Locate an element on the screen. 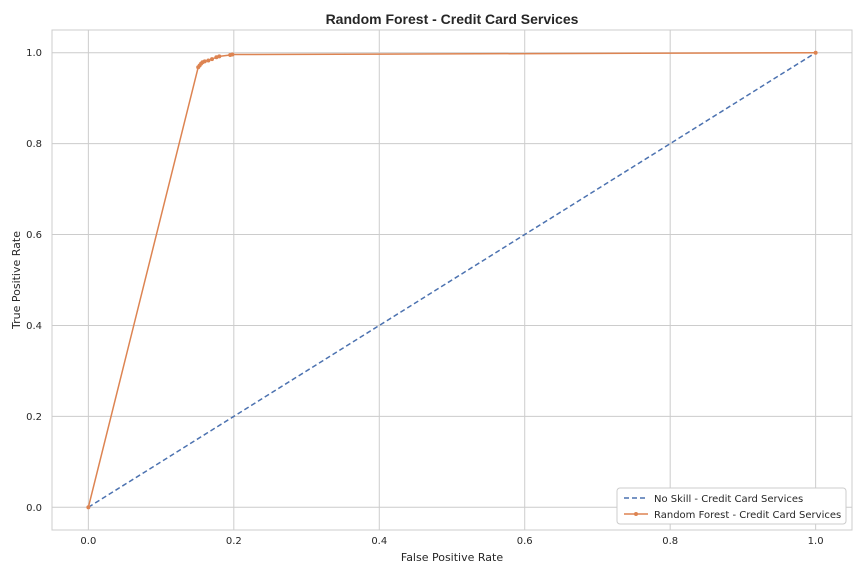 The image size is (864, 576). y-tick-label: 0.6 is located at coordinates (34, 235).